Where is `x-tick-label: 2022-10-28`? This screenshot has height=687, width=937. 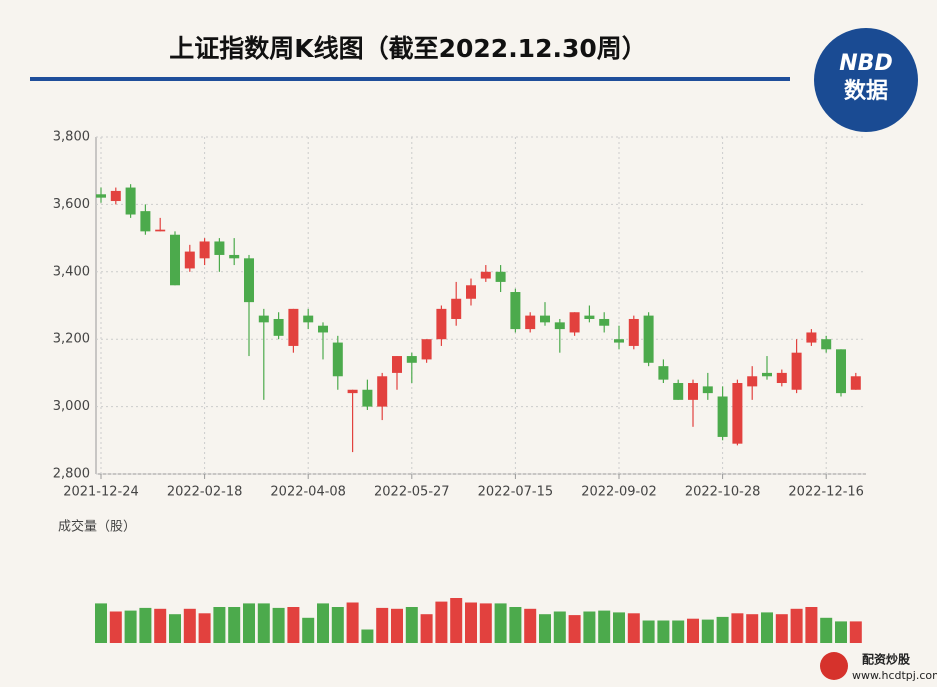
x-tick-label: 2022-10-28 is located at coordinates (723, 492).